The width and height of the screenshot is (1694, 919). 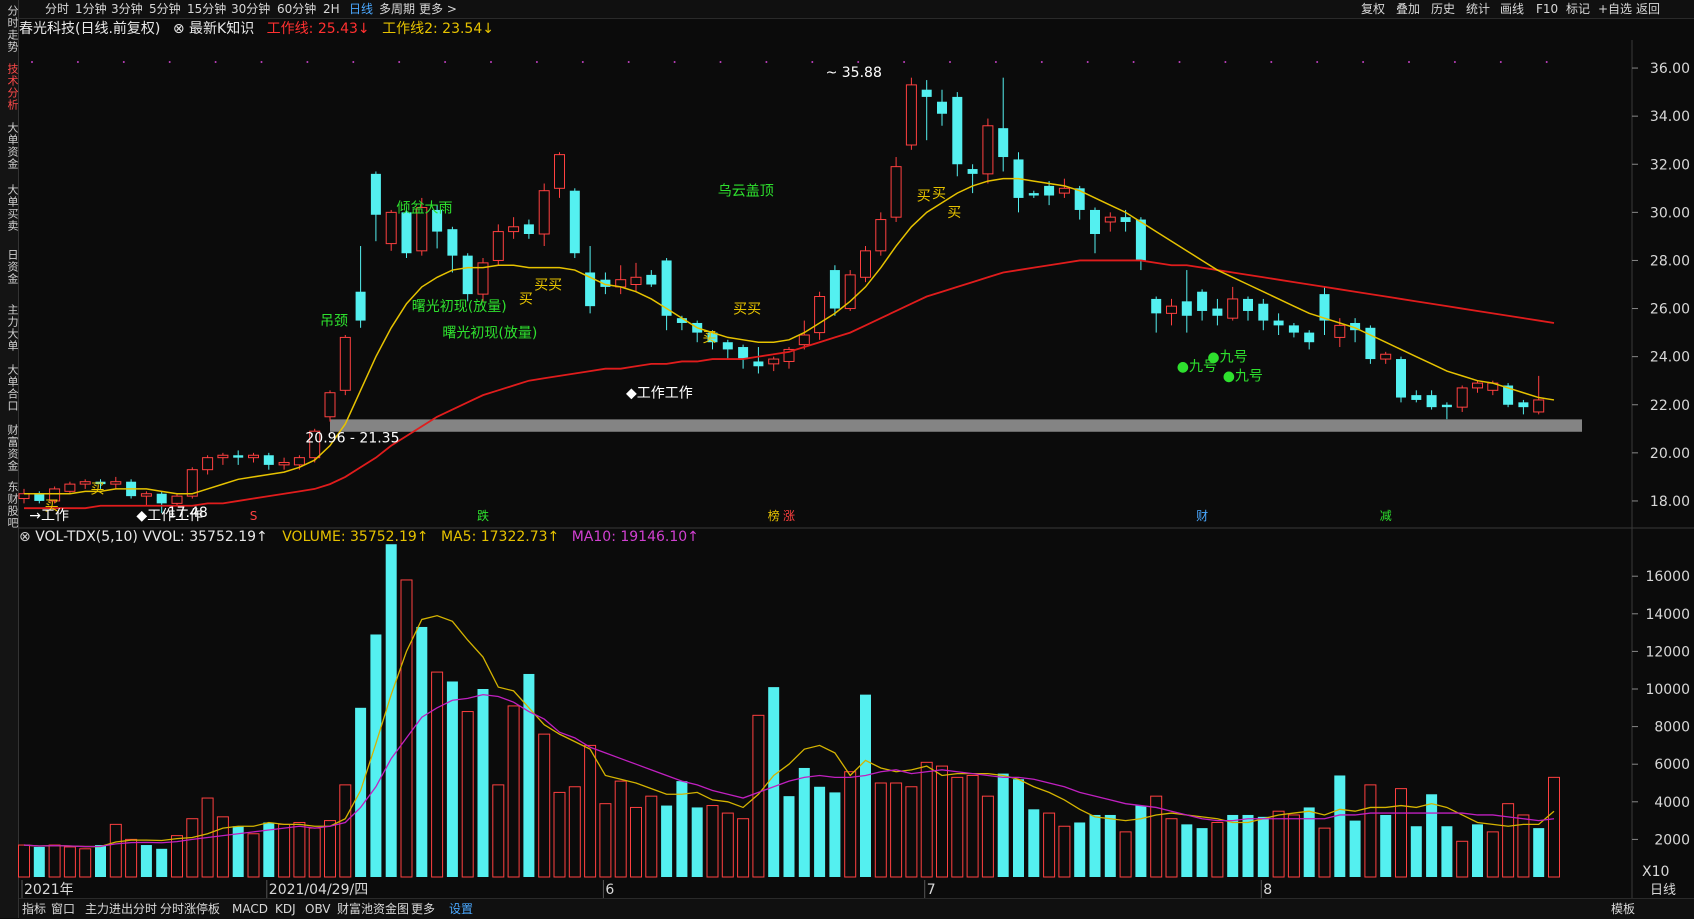 What do you see at coordinates (1623, 909) in the screenshot?
I see `template-button: 模板` at bounding box center [1623, 909].